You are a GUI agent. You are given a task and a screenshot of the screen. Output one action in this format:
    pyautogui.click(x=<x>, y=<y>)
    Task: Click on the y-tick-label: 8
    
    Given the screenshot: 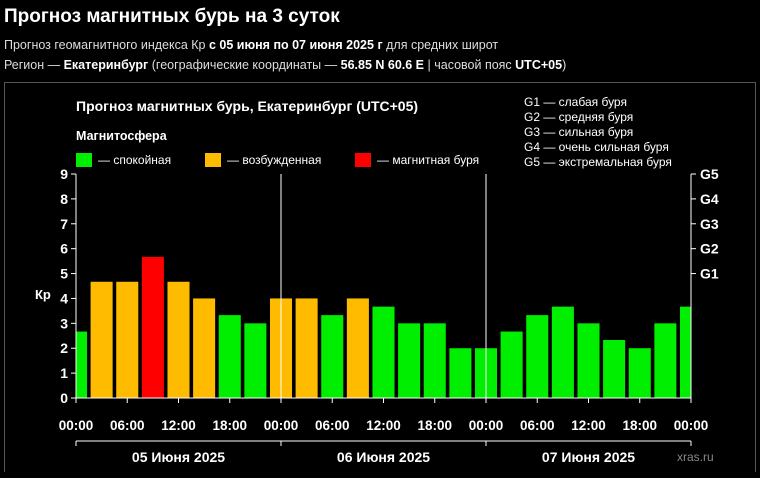 What is the action you would take?
    pyautogui.click(x=64, y=199)
    